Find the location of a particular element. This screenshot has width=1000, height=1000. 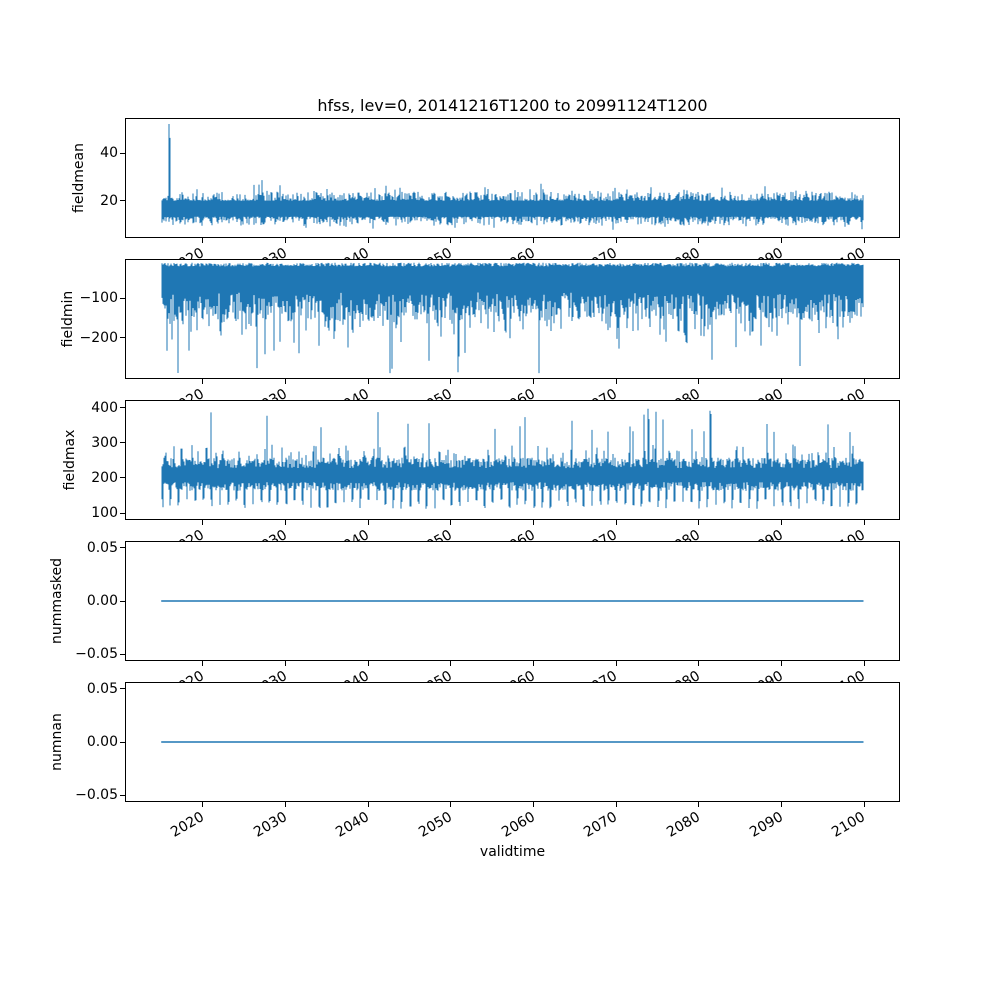

y-tick-label: 40 is located at coordinates (109, 153).